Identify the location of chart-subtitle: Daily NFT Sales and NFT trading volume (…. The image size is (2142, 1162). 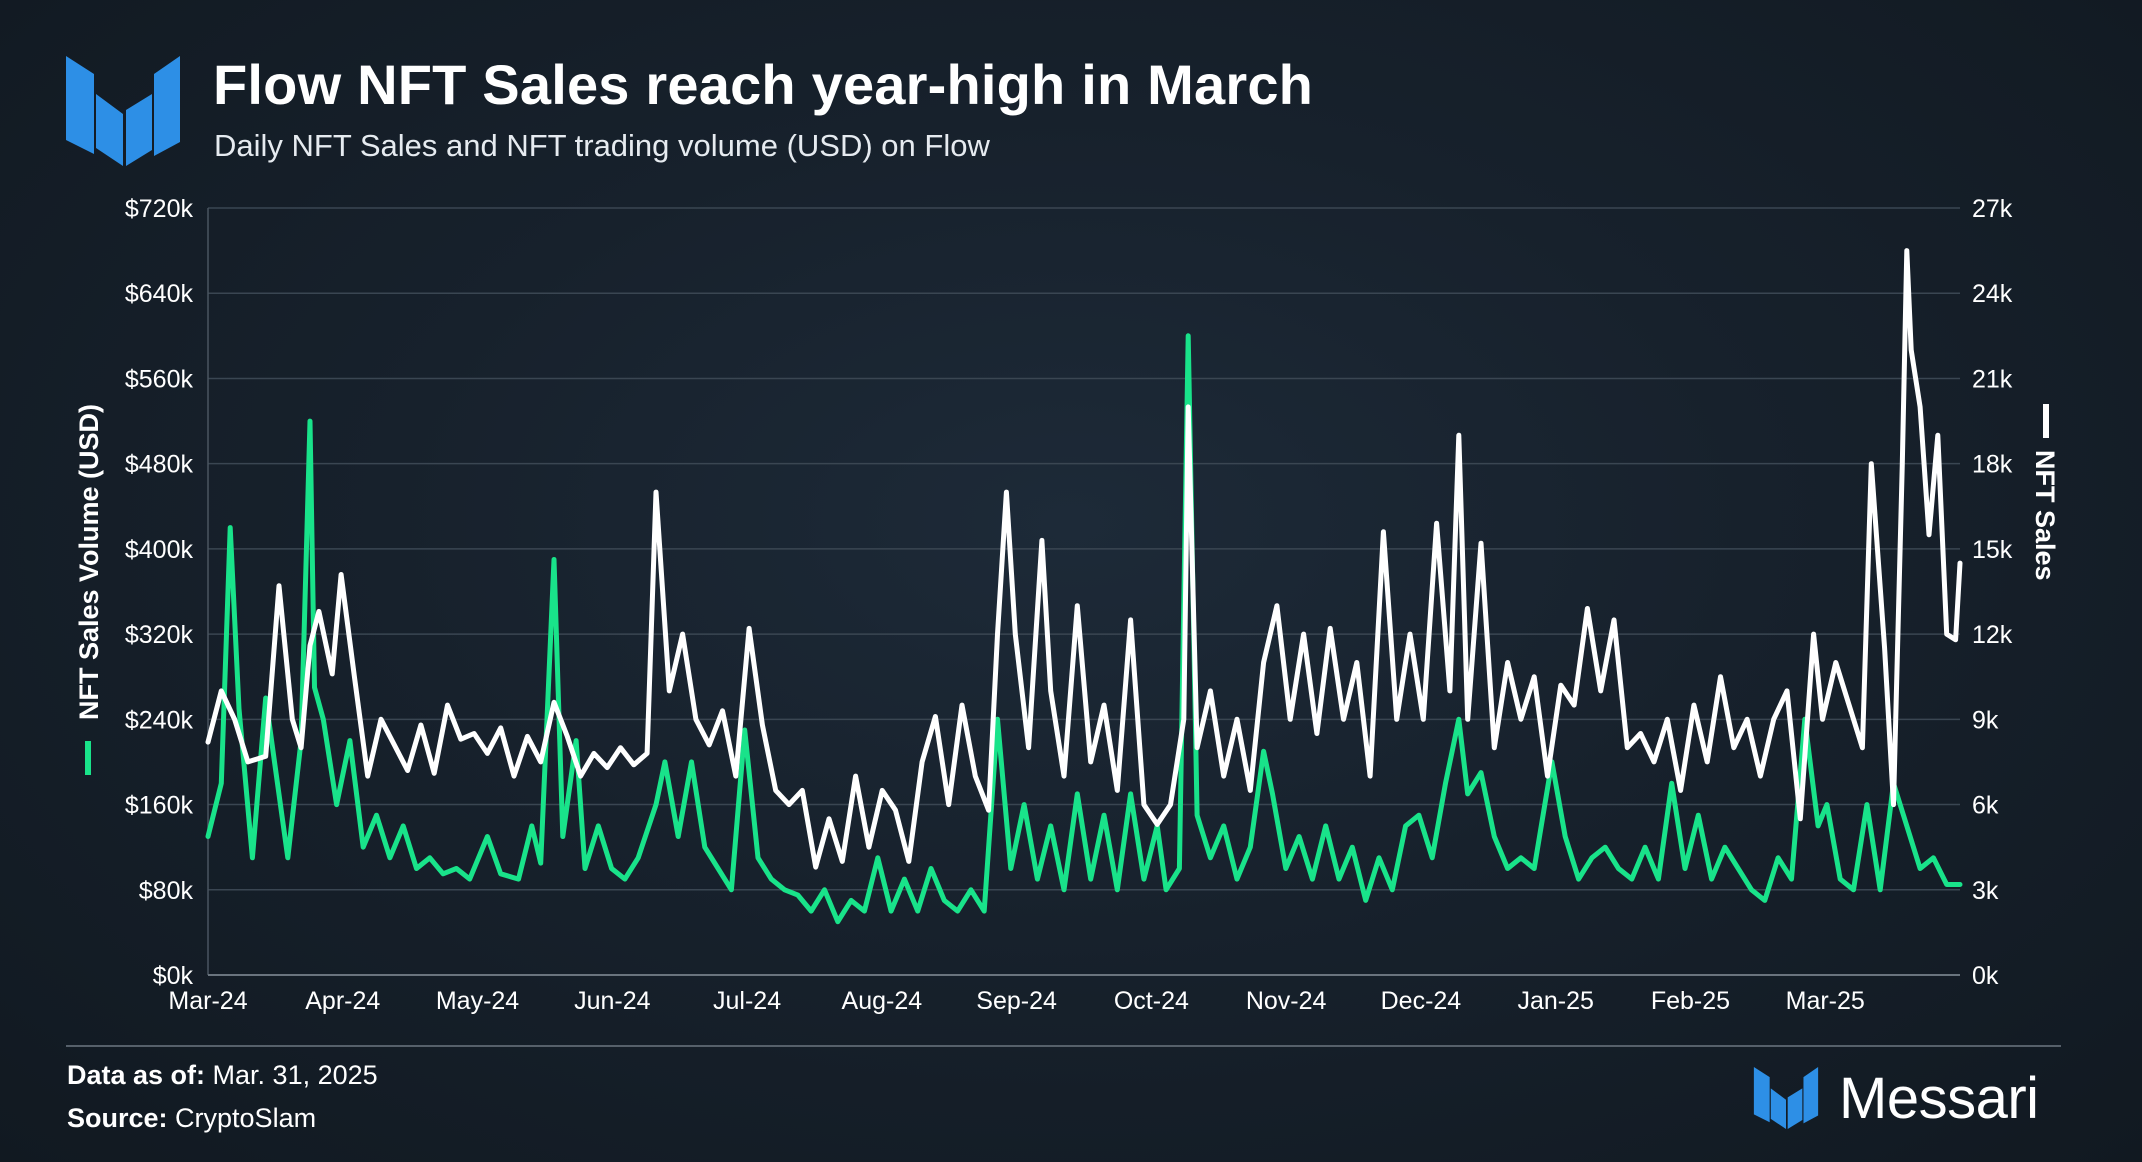
(602, 145).